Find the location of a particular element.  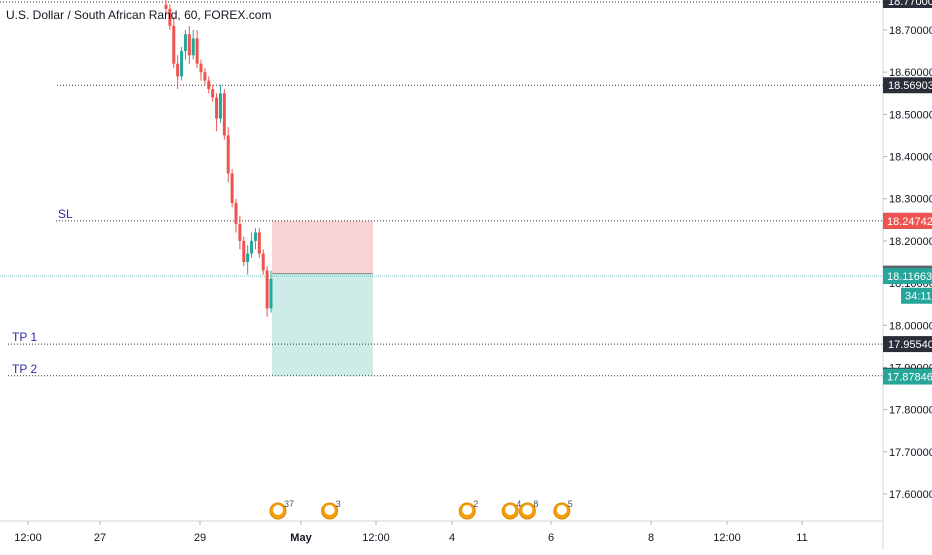

y-tick-label: 17.80000 is located at coordinates (910, 411).